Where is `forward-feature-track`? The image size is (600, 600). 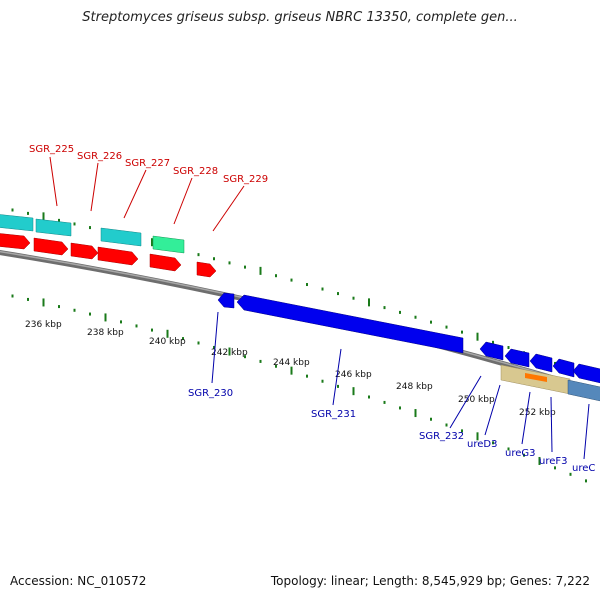
forward-feature-track is located at coordinates (108, 246).